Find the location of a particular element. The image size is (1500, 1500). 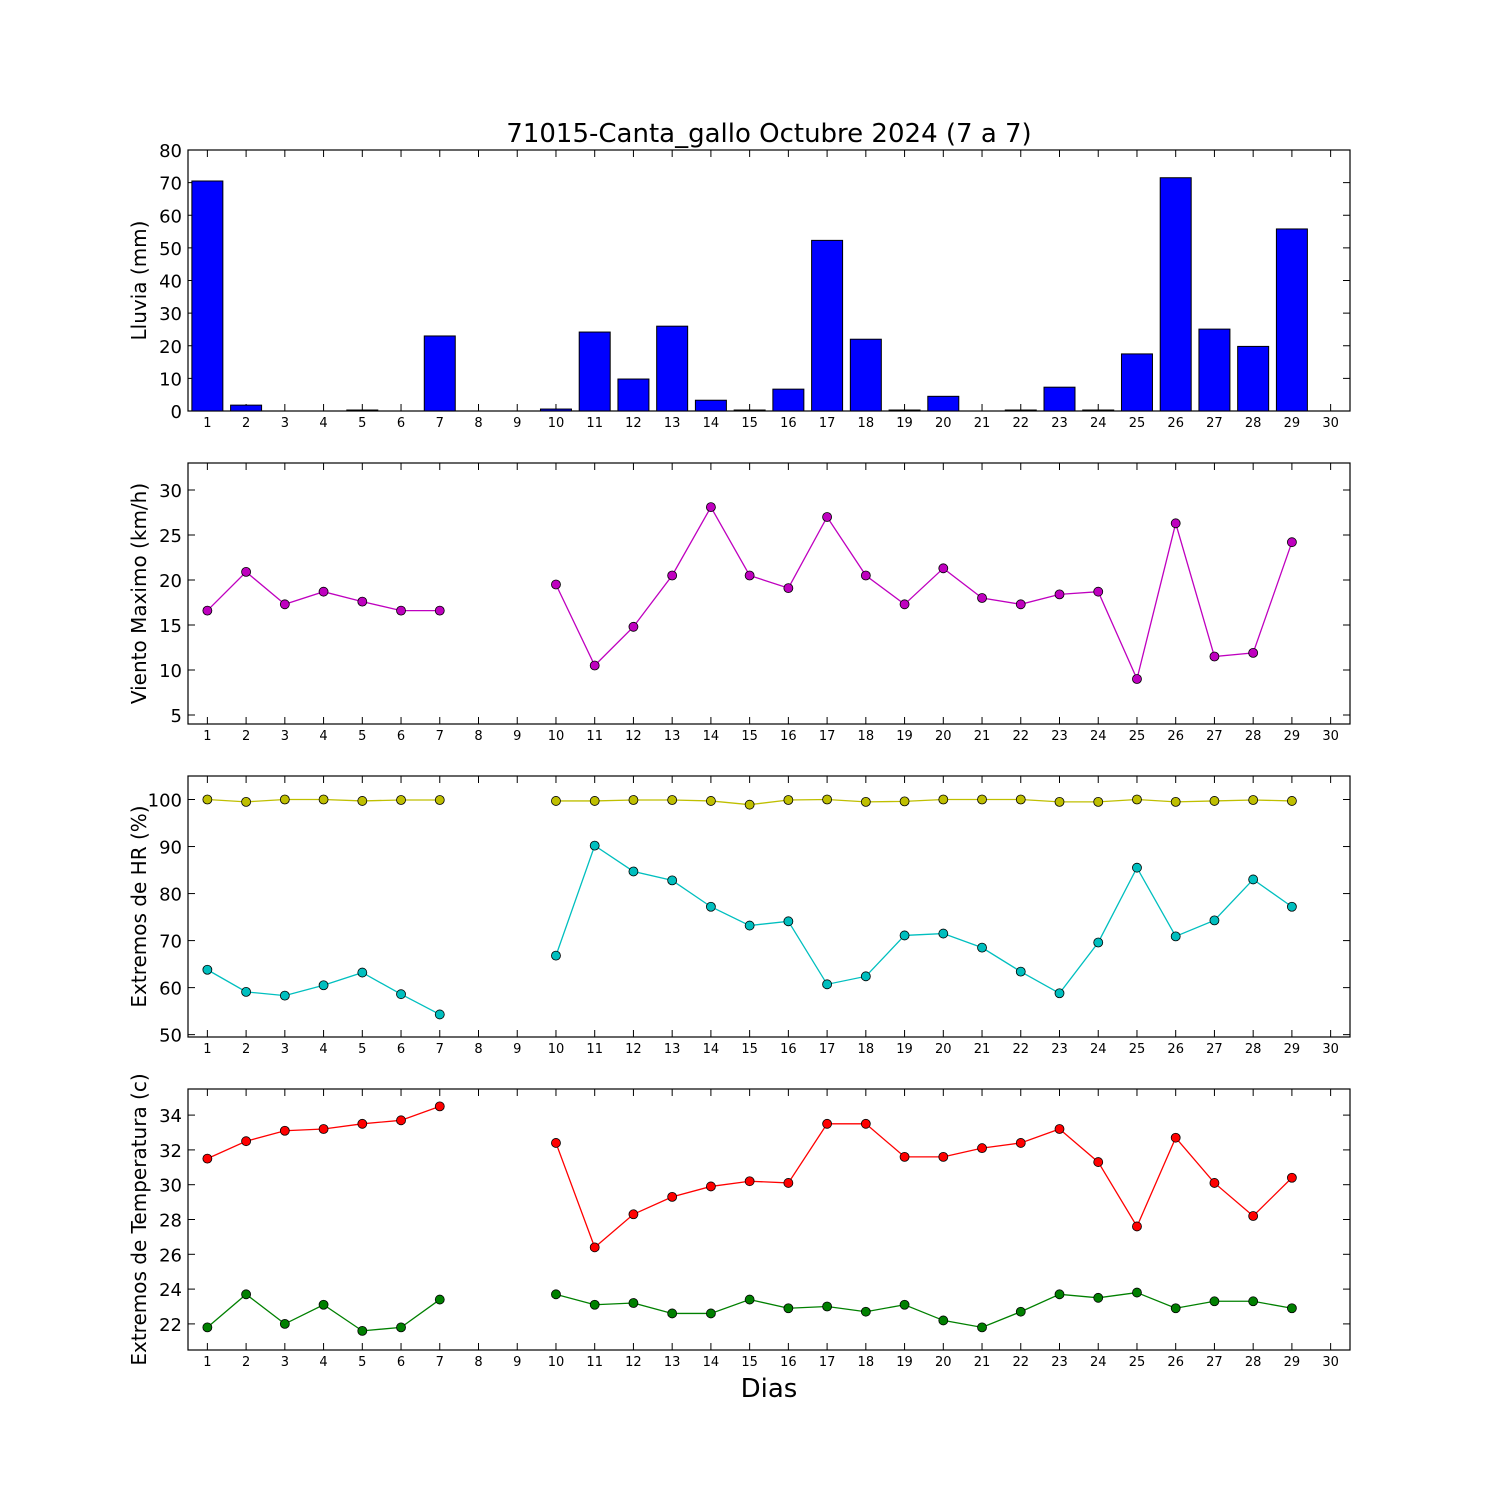

x-tick-label: 3 is located at coordinates (285, 736).